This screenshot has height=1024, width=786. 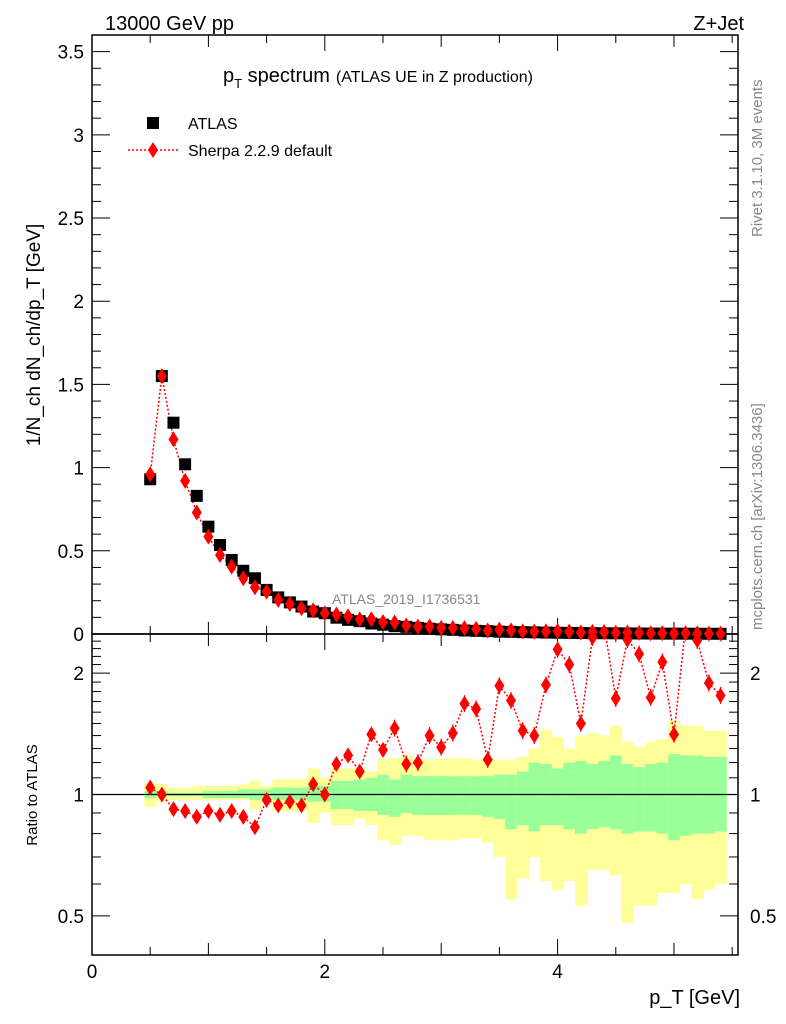 I want to click on legend-sherpa-marker, so click(x=153, y=150).